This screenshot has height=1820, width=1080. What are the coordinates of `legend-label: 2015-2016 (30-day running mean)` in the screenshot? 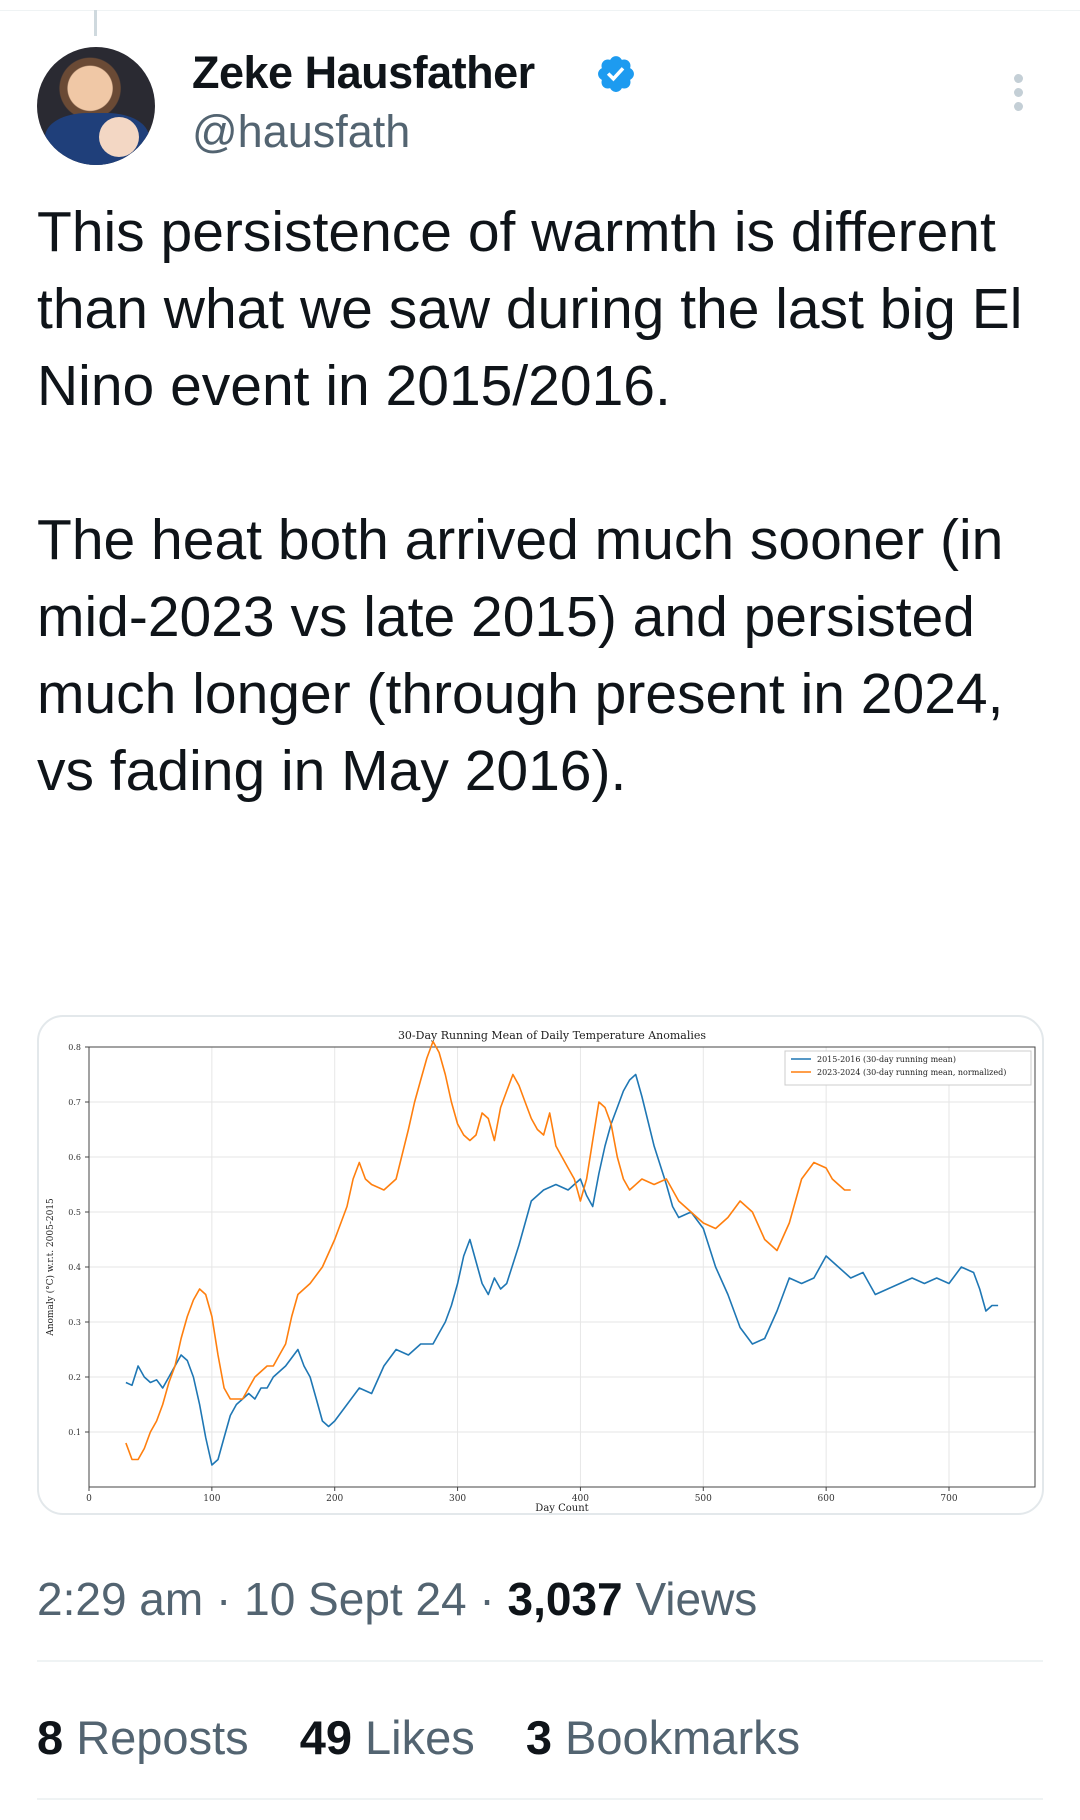 It's located at (886, 1059).